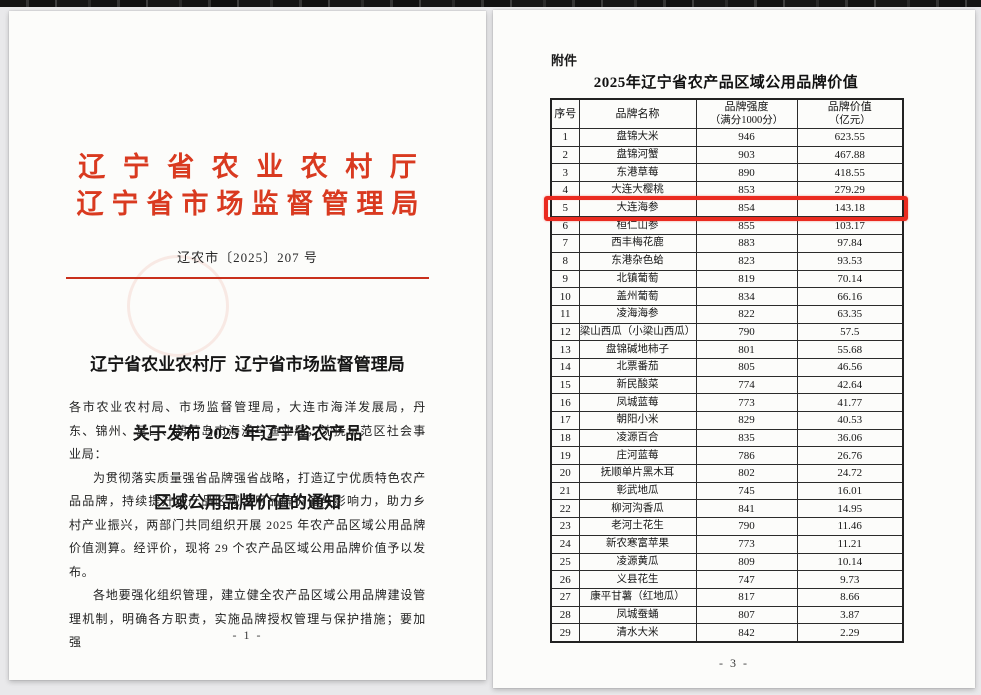  Describe the element at coordinates (727, 349) in the screenshot. I see `table-row: 13 盘锦碱地柿子 801 55.68` at that location.